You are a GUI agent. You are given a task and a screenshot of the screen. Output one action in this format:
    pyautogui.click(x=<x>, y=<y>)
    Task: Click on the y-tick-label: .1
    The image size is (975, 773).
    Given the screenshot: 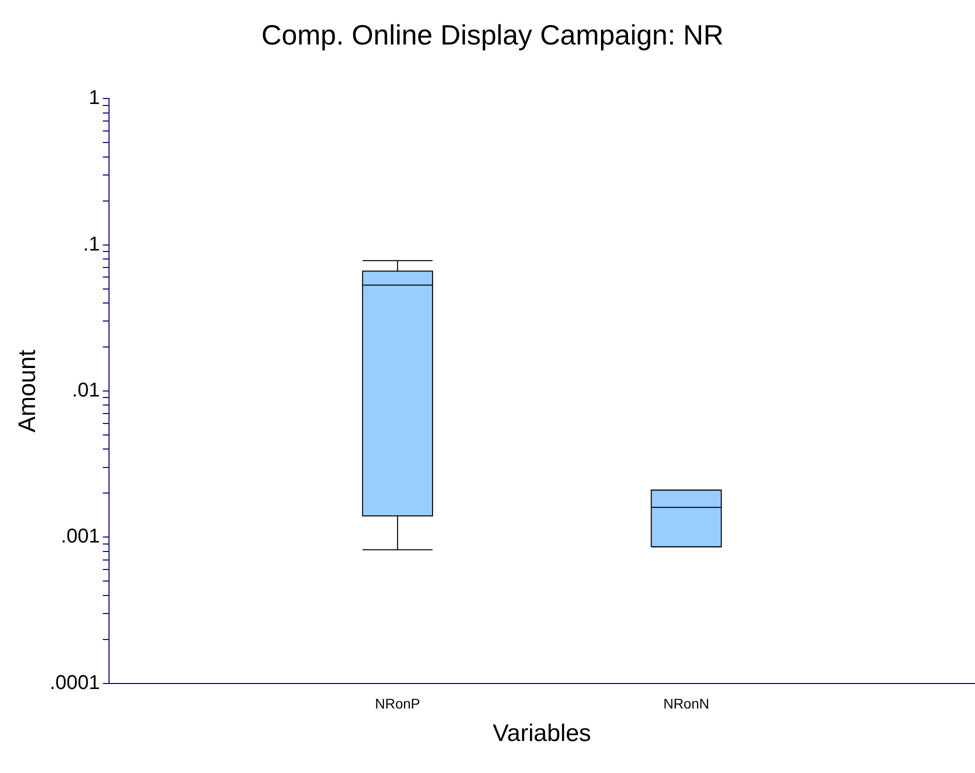 What is the action you would take?
    pyautogui.click(x=91, y=244)
    